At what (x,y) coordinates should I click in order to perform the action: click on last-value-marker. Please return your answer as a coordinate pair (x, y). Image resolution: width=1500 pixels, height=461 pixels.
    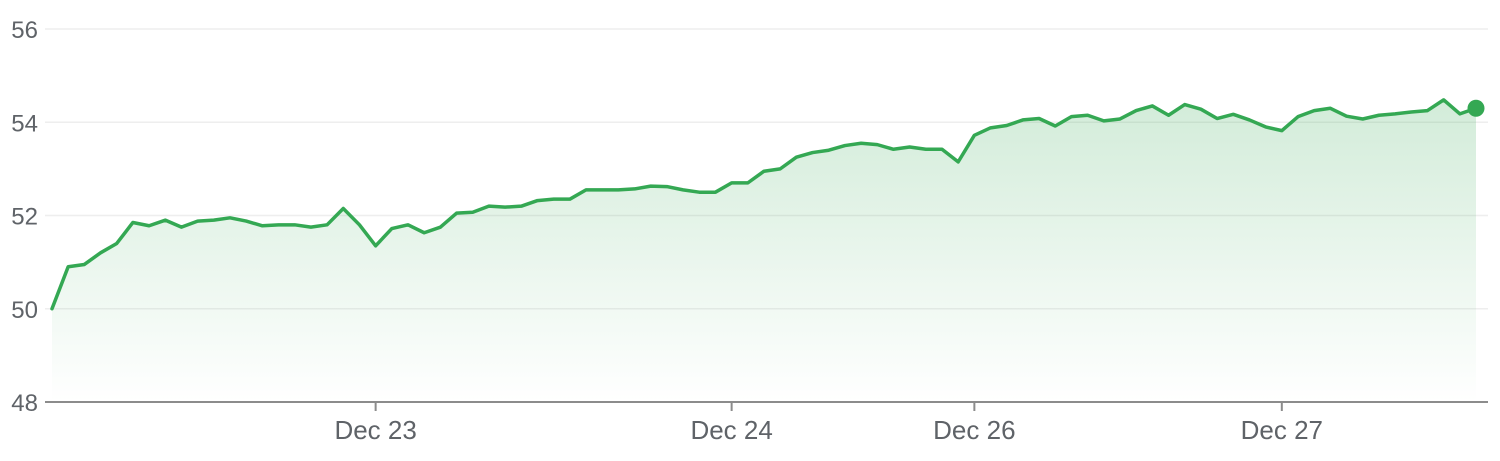
    Looking at the image, I should click on (1476, 108).